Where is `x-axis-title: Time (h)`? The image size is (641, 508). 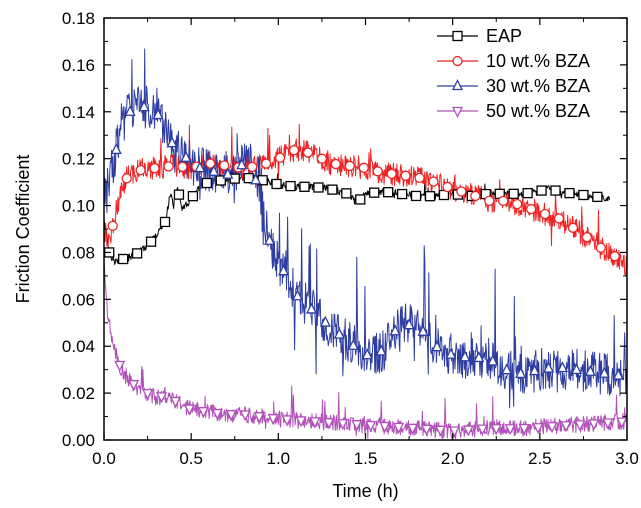
x-axis-title: Time (h) is located at coordinates (365, 491).